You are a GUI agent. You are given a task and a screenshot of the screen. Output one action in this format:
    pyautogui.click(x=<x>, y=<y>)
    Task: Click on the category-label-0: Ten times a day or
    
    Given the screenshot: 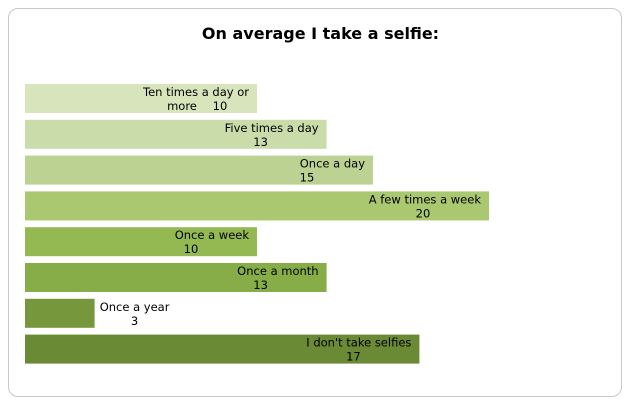 What is the action you would take?
    pyautogui.click(x=195, y=92)
    